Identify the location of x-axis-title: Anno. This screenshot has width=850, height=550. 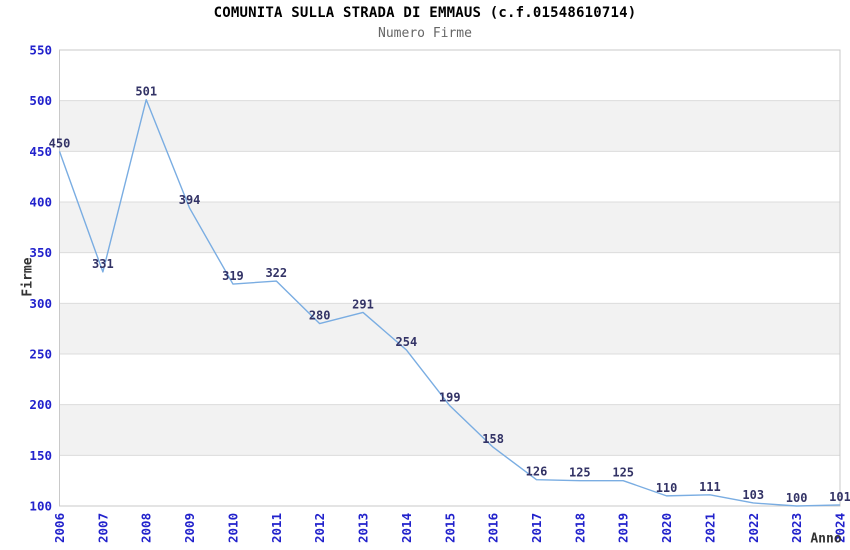
(826, 539).